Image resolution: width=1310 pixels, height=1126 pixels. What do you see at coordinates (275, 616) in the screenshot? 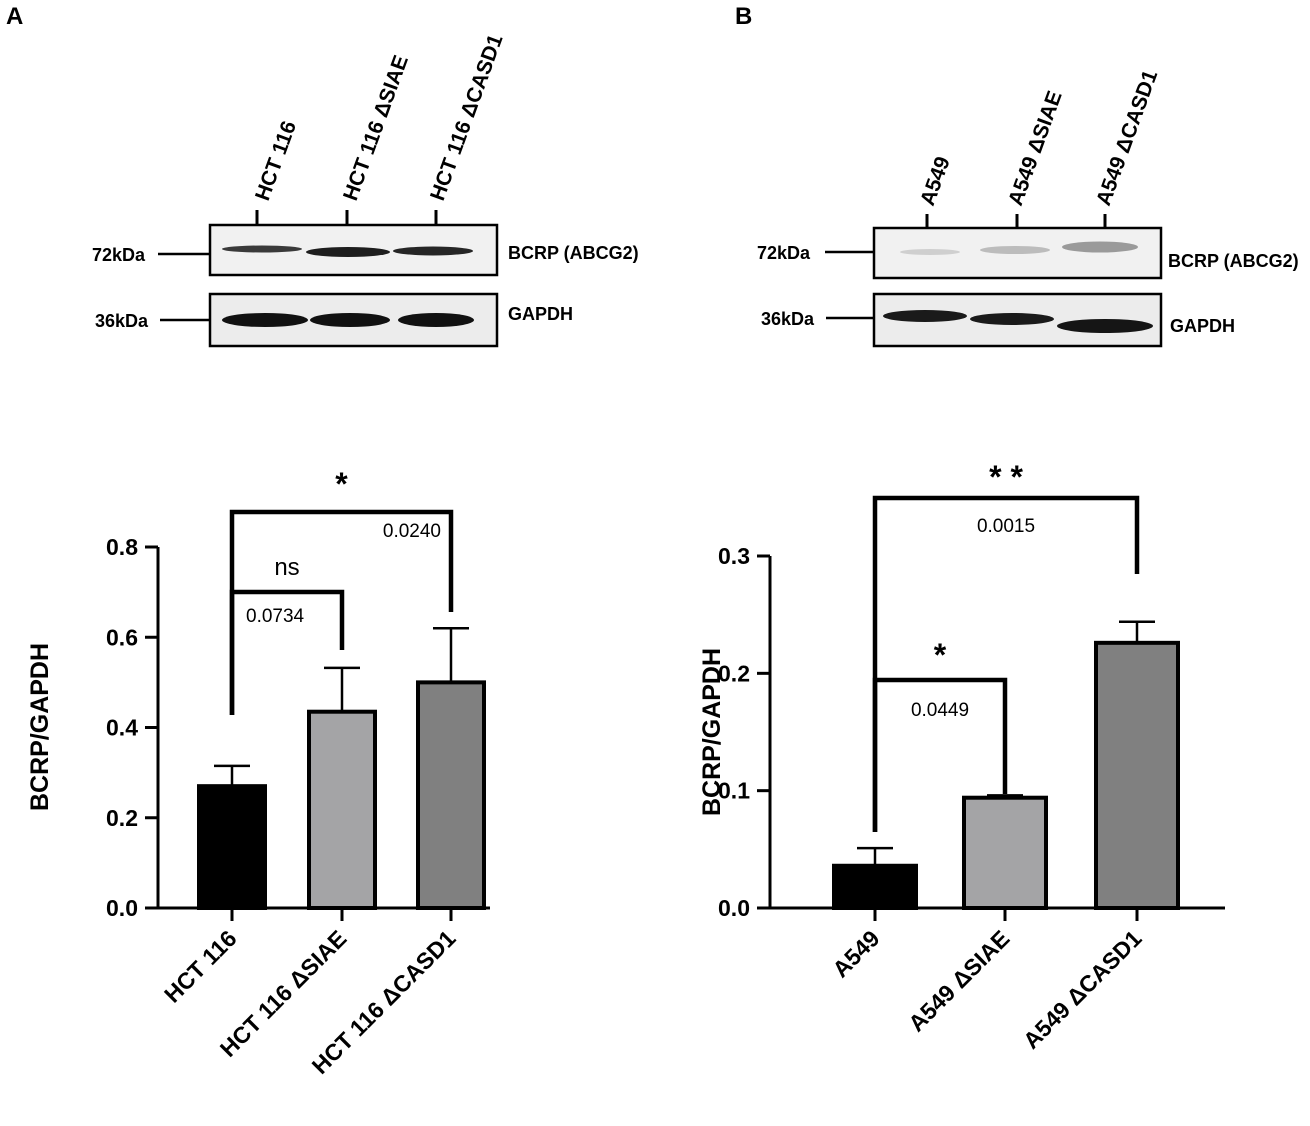
I see `chart-a-p-value-0: 0.0734` at bounding box center [275, 616].